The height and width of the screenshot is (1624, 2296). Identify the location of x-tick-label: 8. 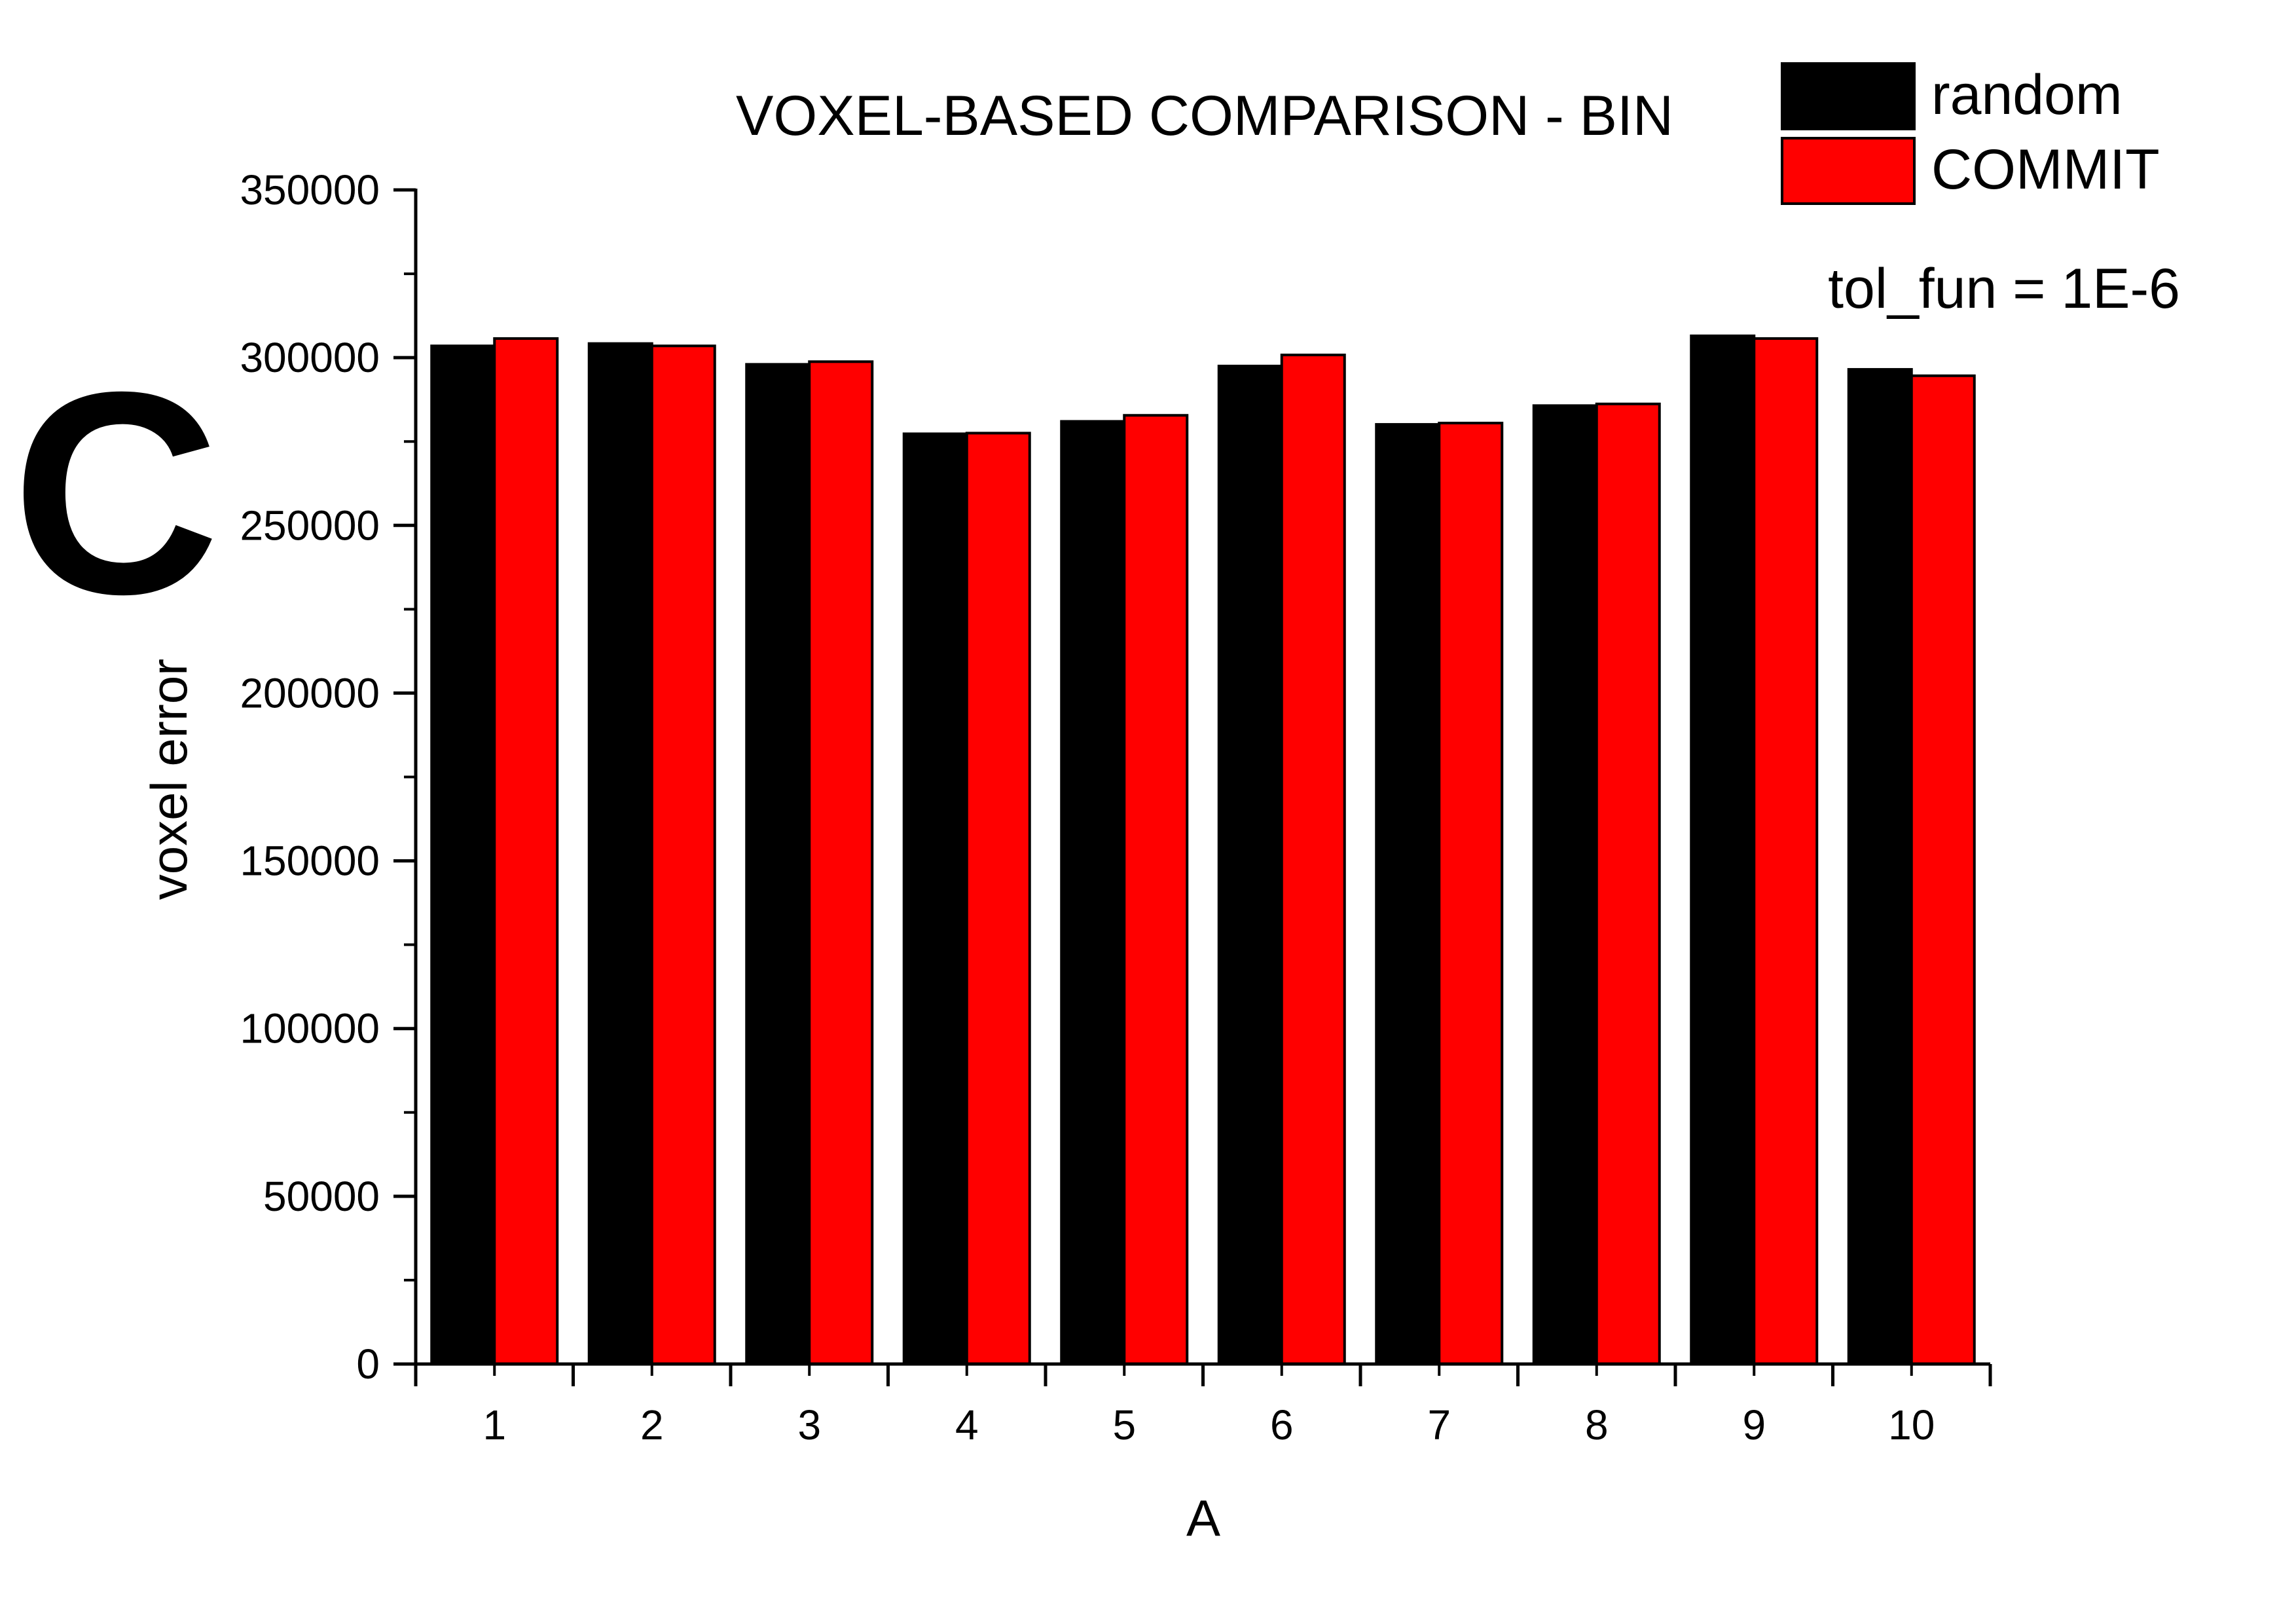
(1597, 1425).